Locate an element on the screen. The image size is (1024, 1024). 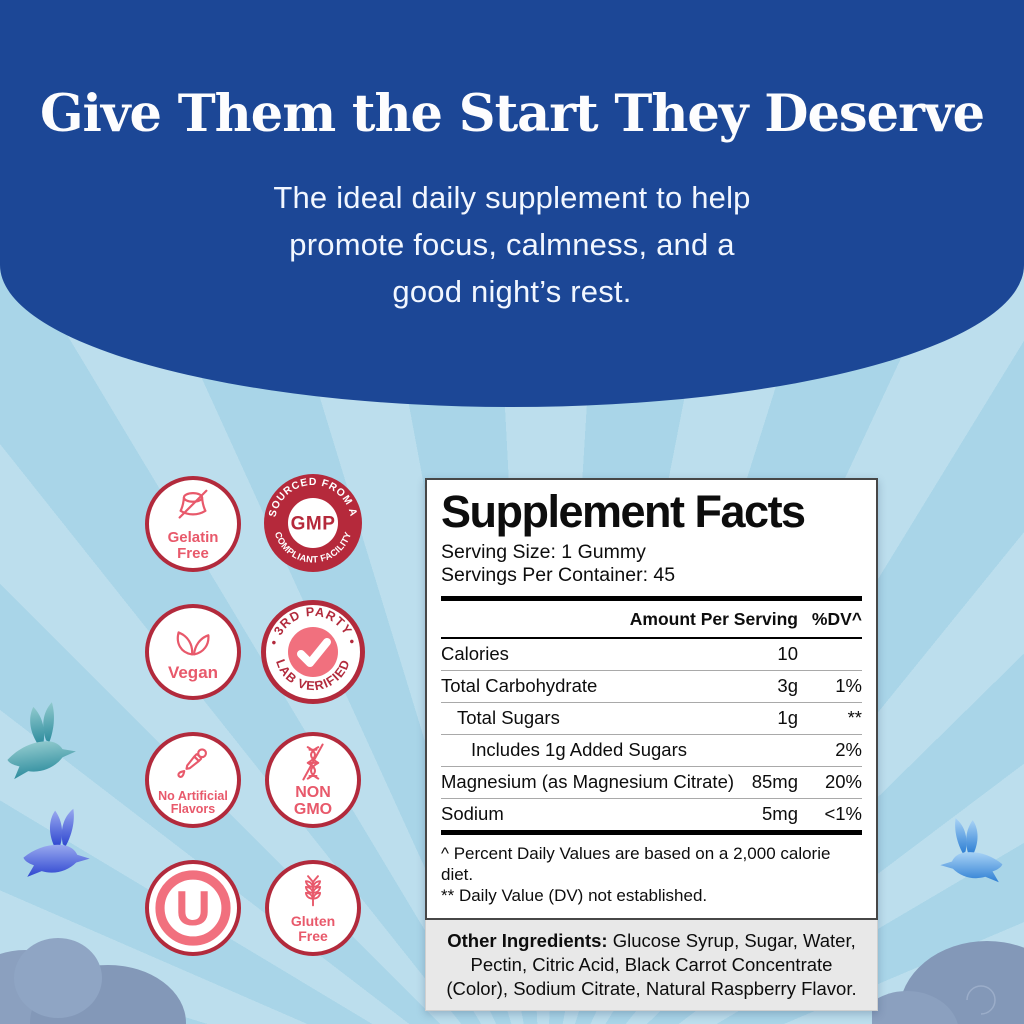
amount-column-header: Amount Per Serving is located at coordinates (713, 618).